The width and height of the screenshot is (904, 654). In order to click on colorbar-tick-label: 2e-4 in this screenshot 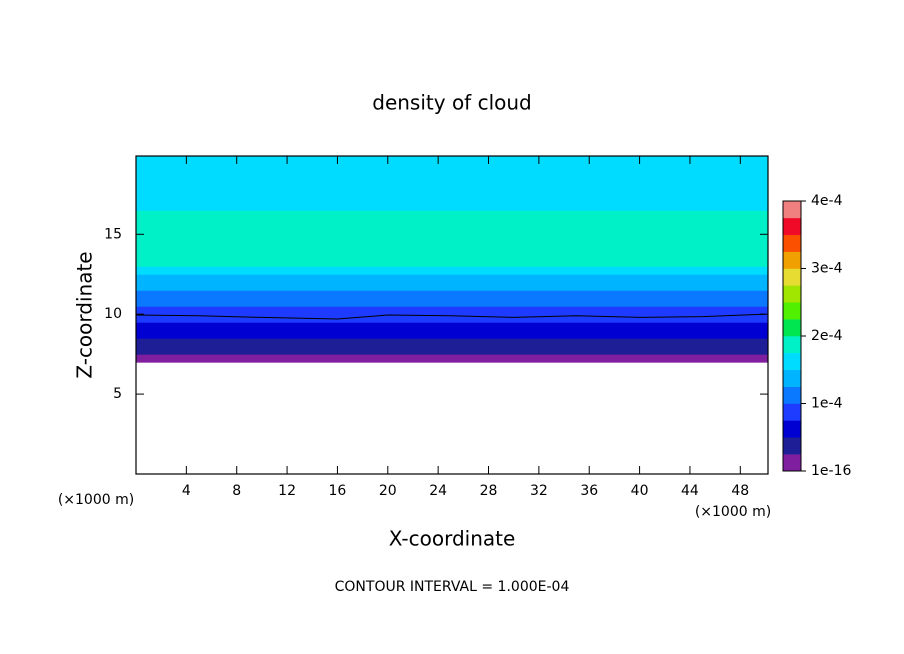, I will do `click(827, 336)`.